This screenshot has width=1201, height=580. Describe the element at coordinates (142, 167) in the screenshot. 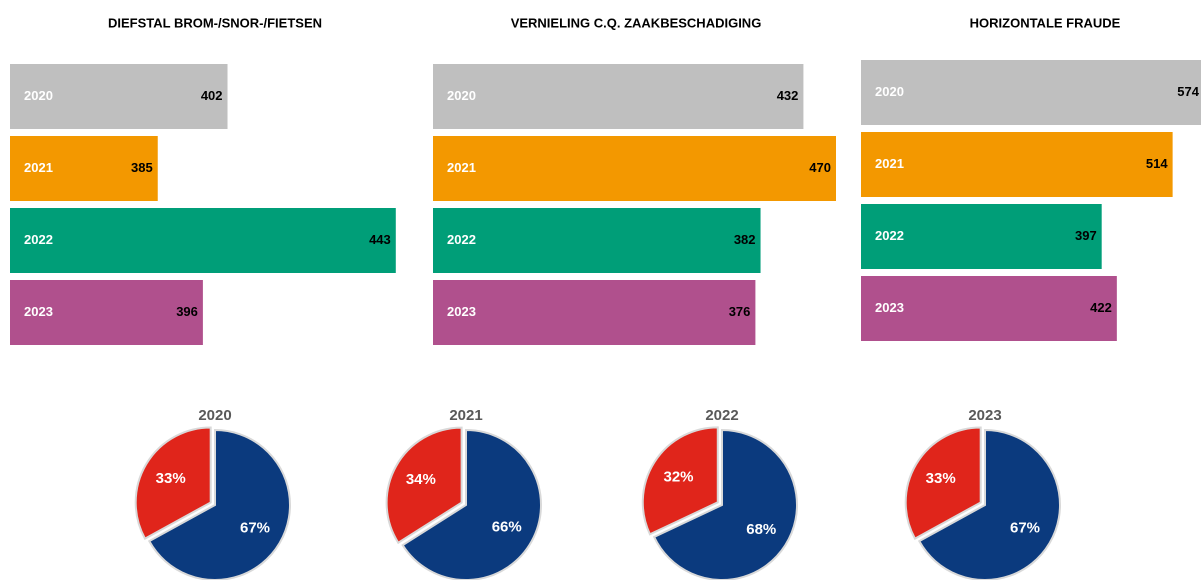

I see `value-label: 385` at that location.